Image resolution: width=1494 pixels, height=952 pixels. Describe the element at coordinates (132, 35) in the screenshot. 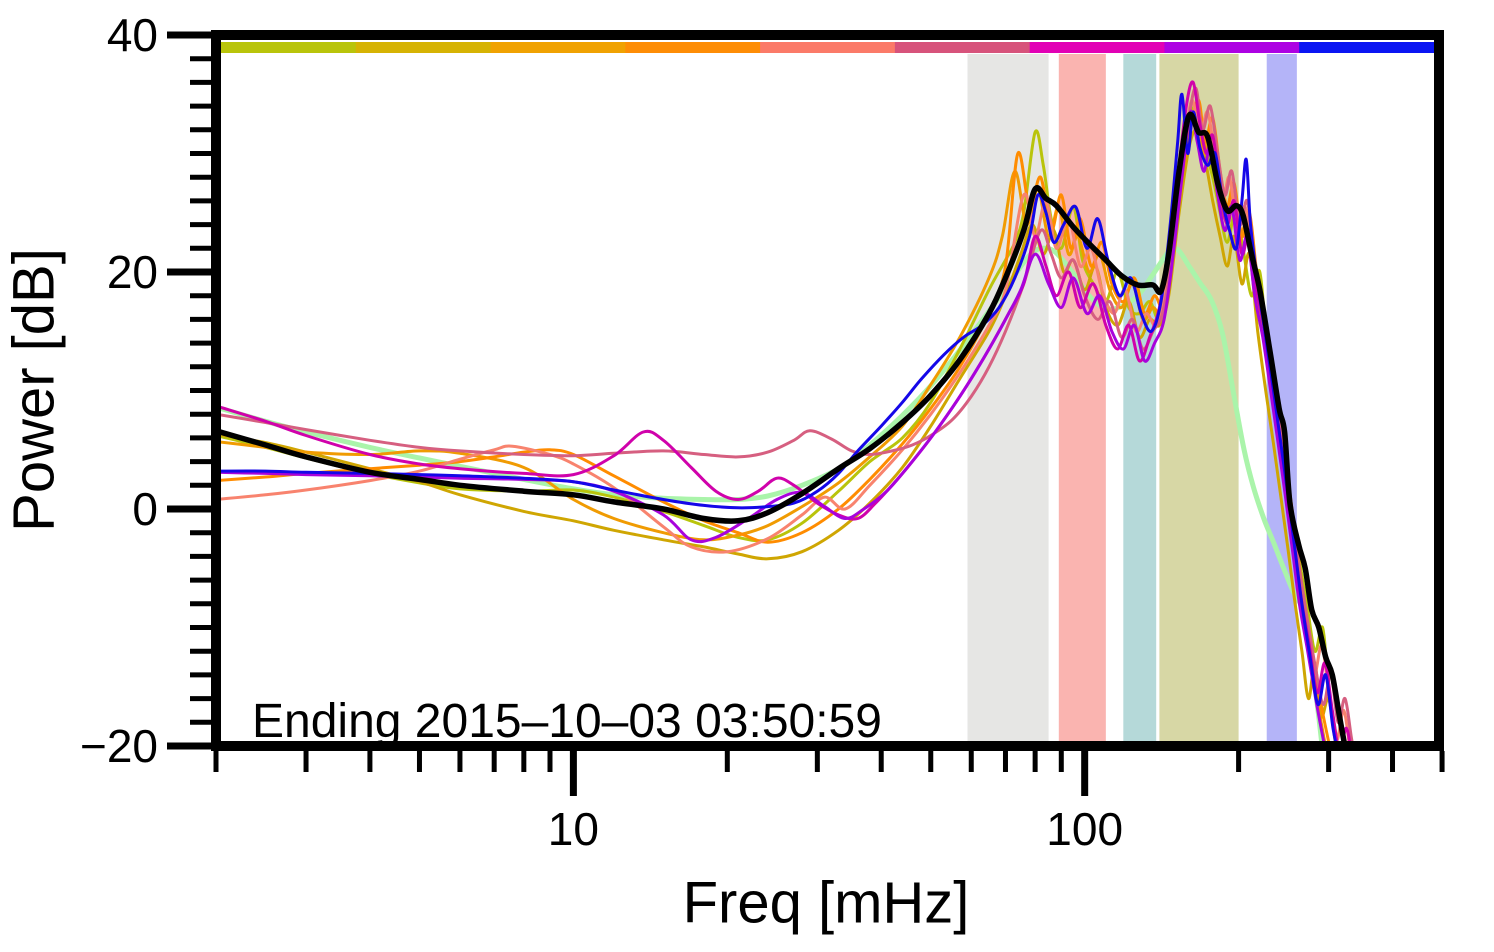

I see `y-tick-label-40: 40` at that location.